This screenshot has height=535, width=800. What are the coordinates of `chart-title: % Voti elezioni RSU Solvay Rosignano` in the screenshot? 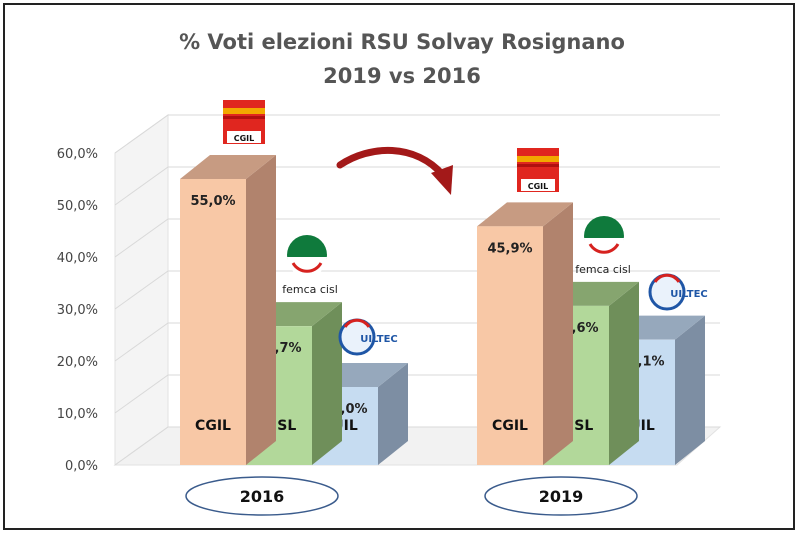 It's located at (402, 42).